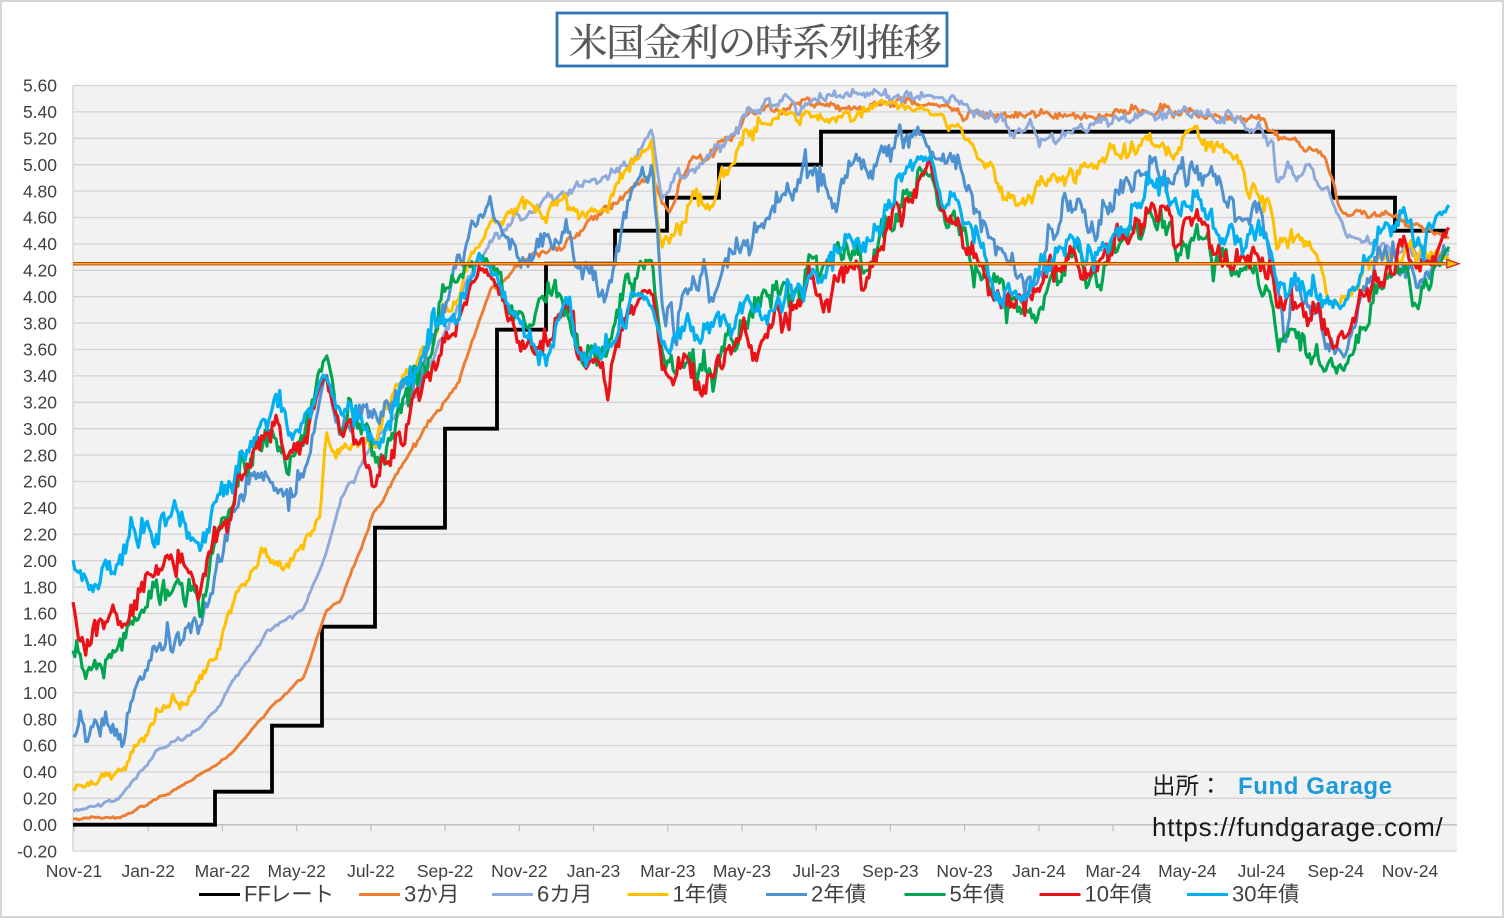 Image resolution: width=1504 pixels, height=923 pixels. What do you see at coordinates (40, 139) in the screenshot?
I see `svg-text: 5.20` at bounding box center [40, 139].